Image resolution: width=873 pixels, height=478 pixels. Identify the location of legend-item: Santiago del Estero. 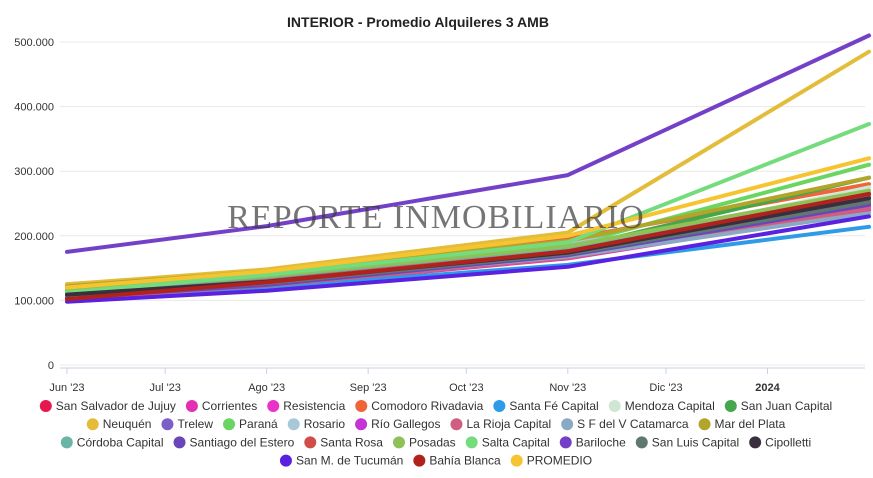
(234, 442).